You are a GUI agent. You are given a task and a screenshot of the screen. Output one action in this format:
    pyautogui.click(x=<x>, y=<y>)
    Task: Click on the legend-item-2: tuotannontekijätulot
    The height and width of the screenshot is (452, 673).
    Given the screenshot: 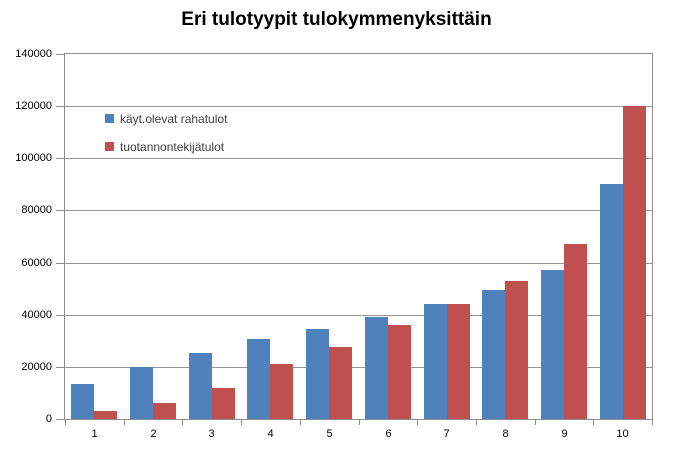 What is the action you would take?
    pyautogui.click(x=166, y=146)
    